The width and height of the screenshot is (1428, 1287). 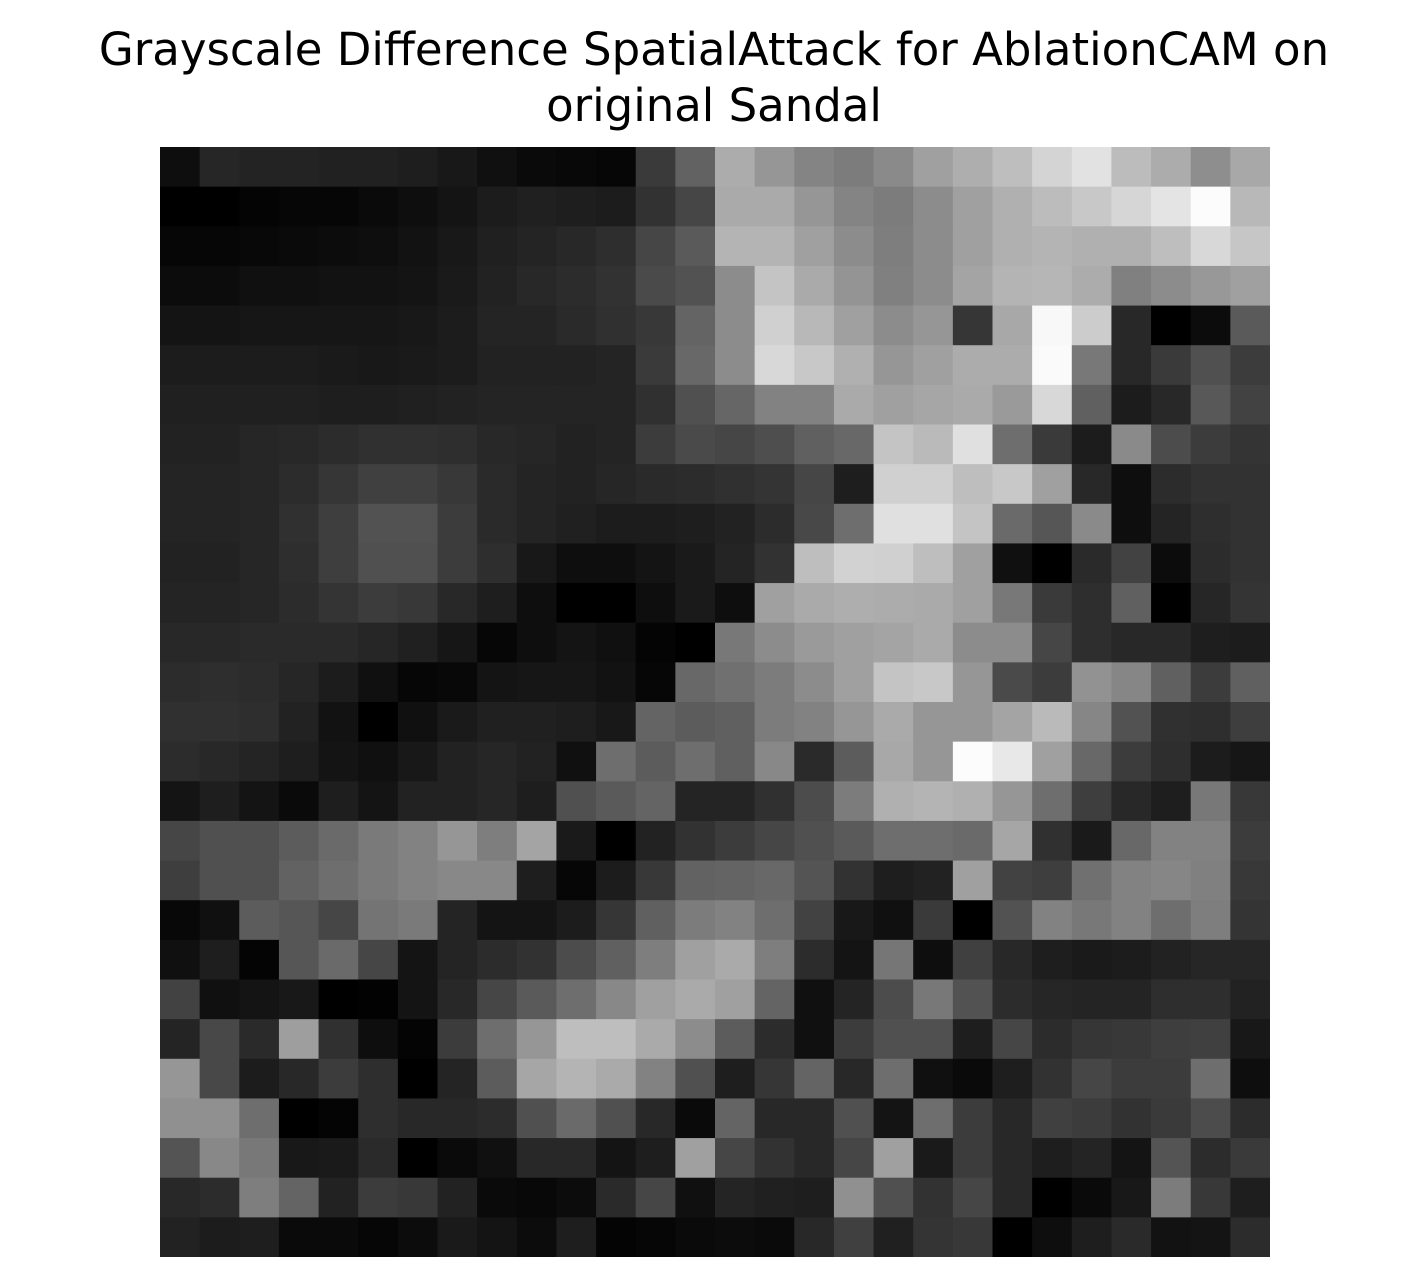 What do you see at coordinates (378, 1039) in the screenshot?
I see `heatmap-cell-r22-c5` at bounding box center [378, 1039].